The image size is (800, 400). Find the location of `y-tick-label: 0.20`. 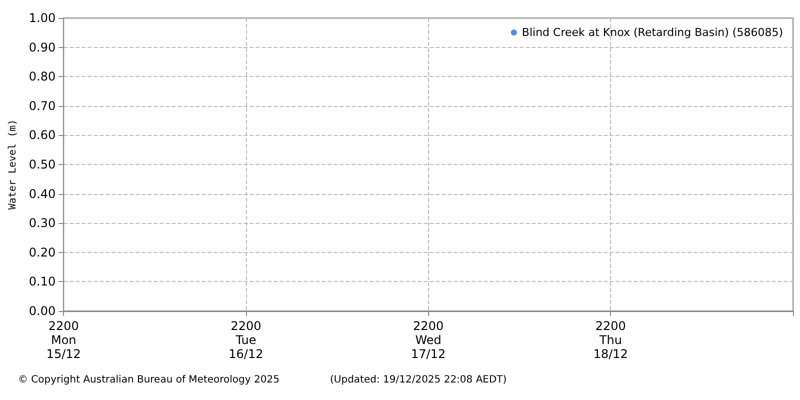

y-tick-label: 0.20 is located at coordinates (42, 252).